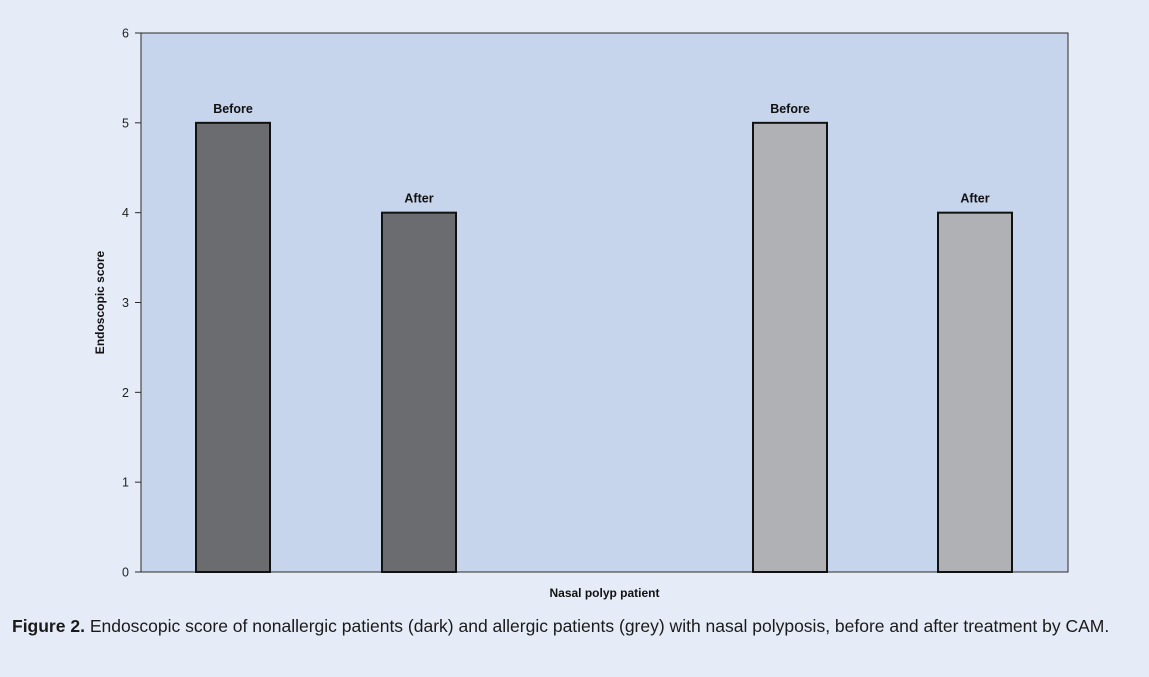  I want to click on y-tick-label: 3, so click(125, 303).